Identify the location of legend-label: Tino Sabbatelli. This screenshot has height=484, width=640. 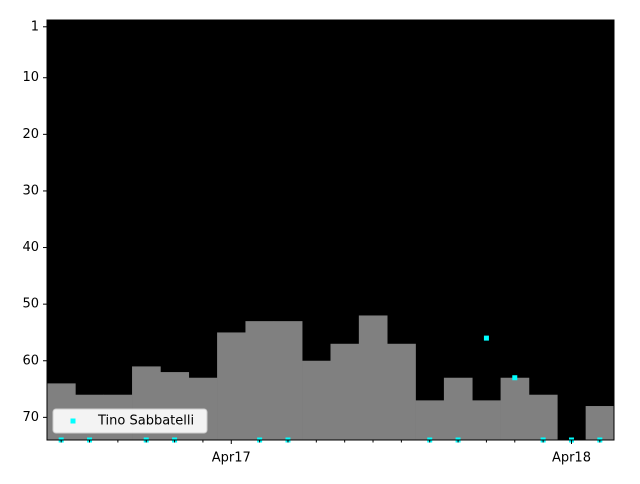
(145, 421).